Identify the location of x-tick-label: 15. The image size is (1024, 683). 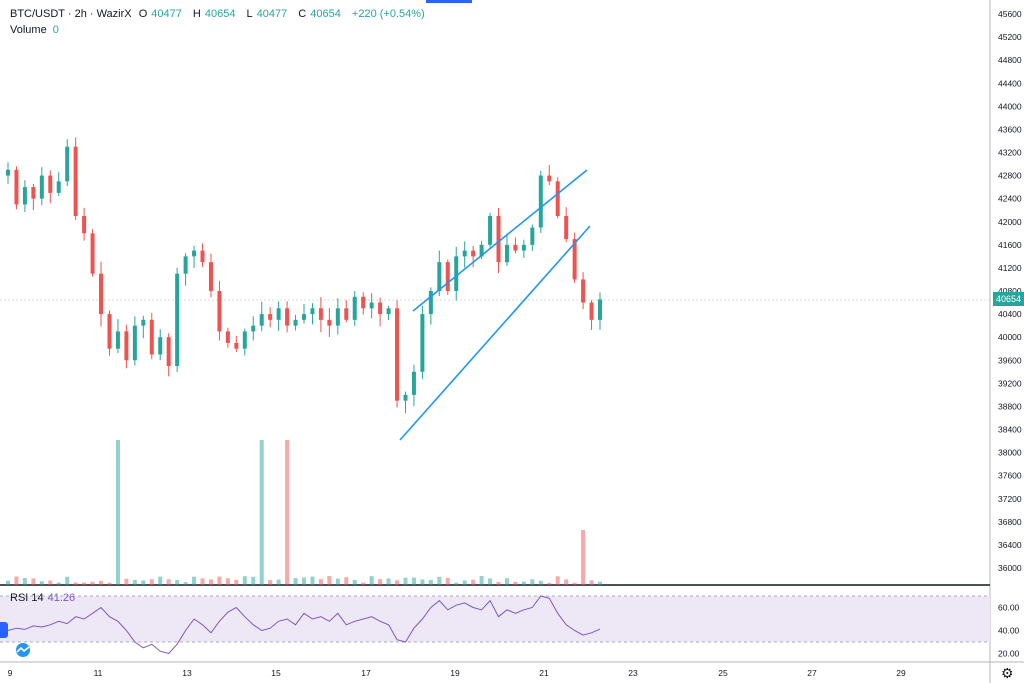
(276, 673).